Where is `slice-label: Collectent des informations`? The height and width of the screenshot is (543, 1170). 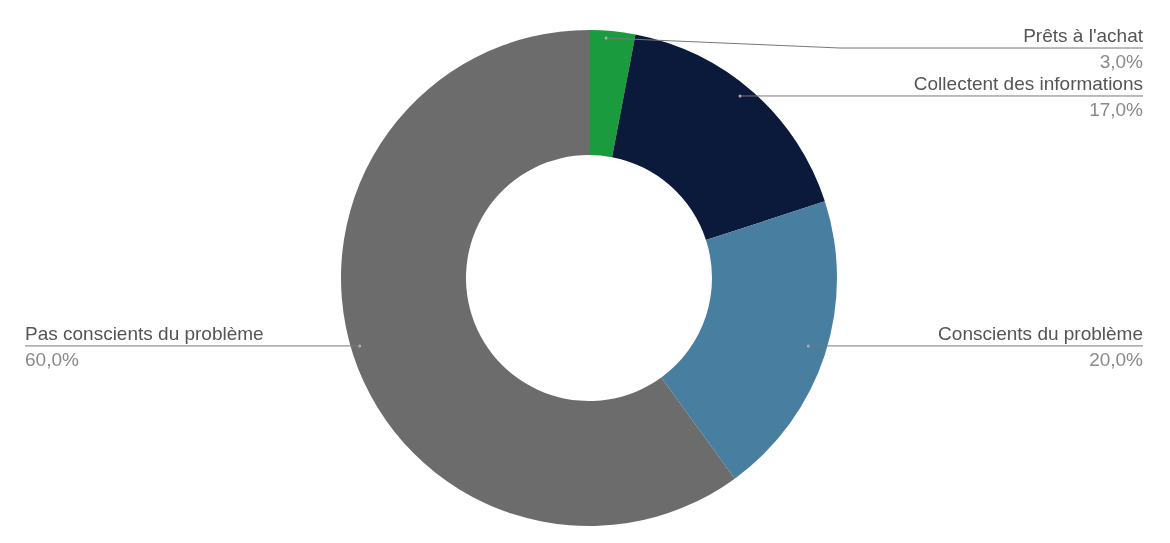
slice-label: Collectent des informations is located at coordinates (1028, 83).